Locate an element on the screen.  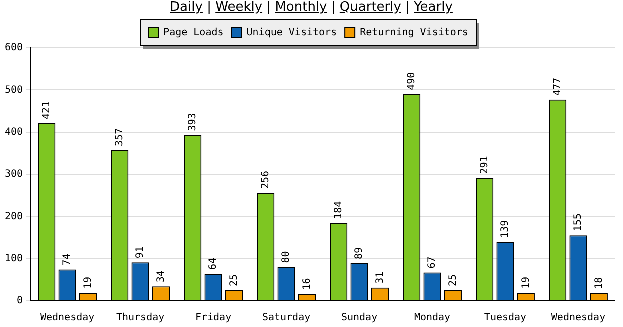
data-label: 31 is located at coordinates (380, 278).